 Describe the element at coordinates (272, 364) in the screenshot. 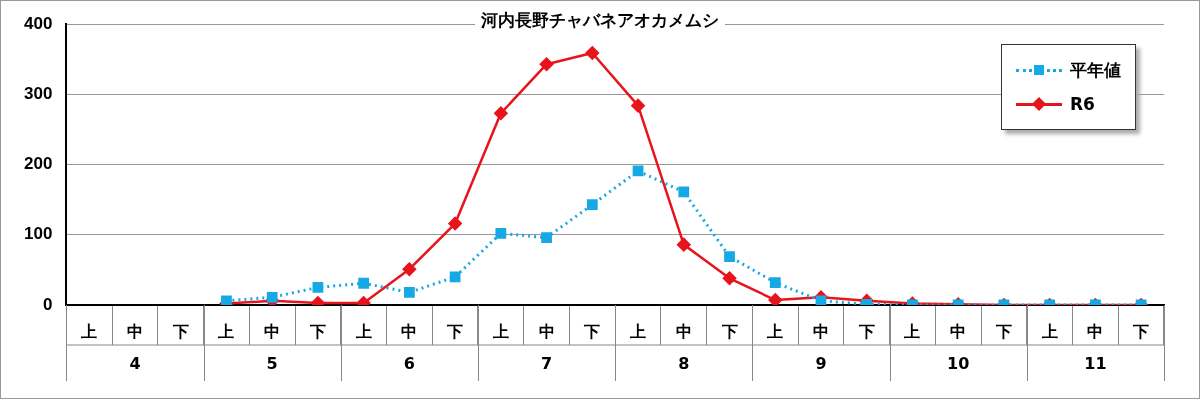

I see `text: 5` at that location.